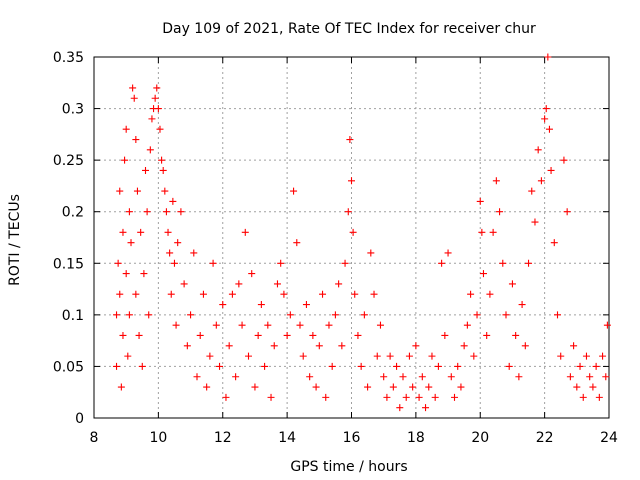 The height and width of the screenshot is (480, 640). I want to click on y-tick-label: 0.05, so click(68, 367).